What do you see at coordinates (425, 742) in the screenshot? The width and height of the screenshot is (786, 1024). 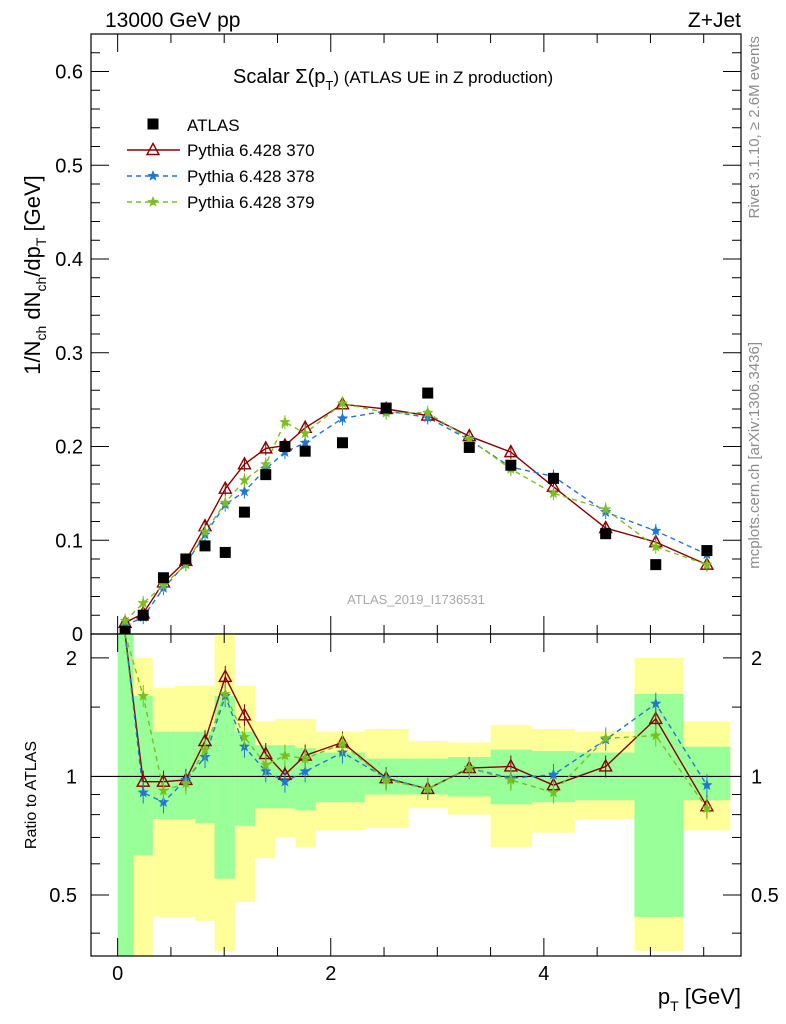 I see `ratio-series-marks` at bounding box center [425, 742].